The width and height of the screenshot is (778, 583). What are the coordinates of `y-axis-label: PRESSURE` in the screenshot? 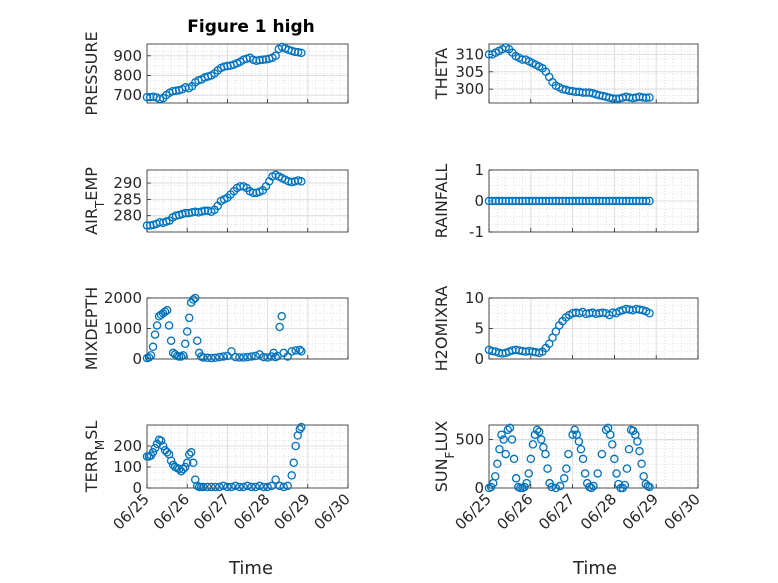 It's located at (91, 73).